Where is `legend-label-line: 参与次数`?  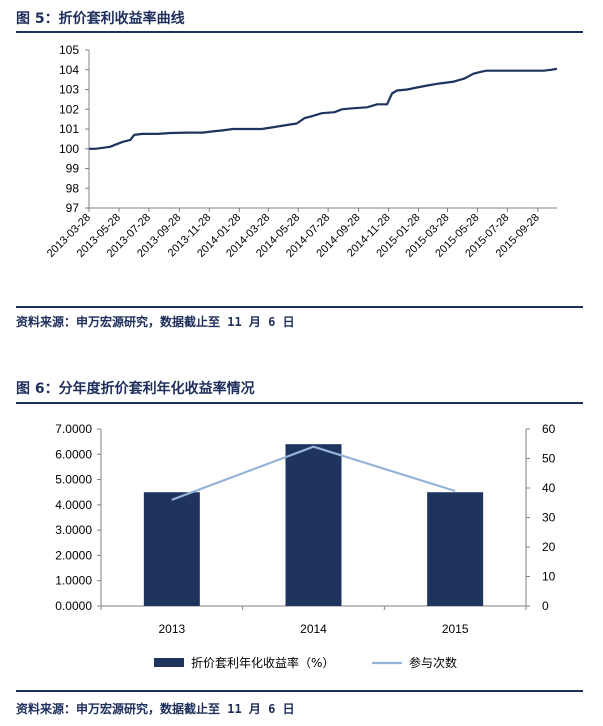 legend-label-line: 参与次数 is located at coordinates (433, 662).